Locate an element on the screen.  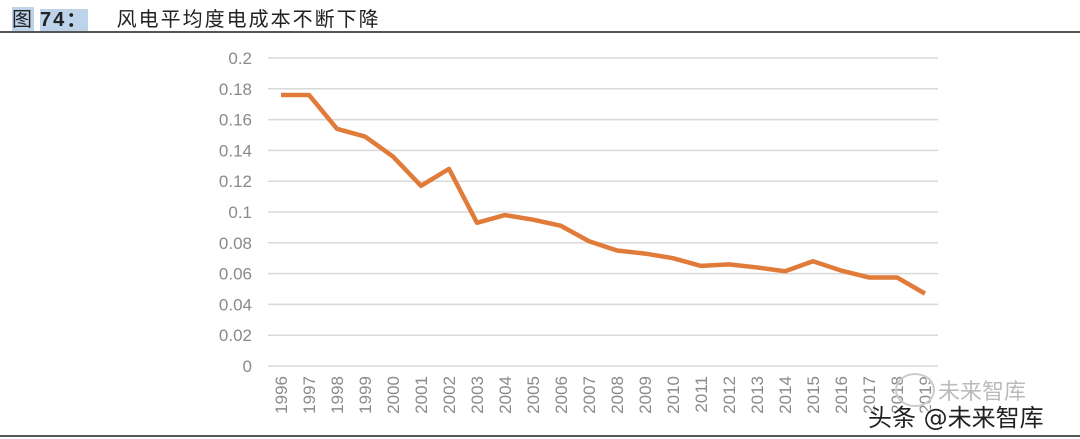
x-tick-label: 2006 is located at coordinates (561, 395).